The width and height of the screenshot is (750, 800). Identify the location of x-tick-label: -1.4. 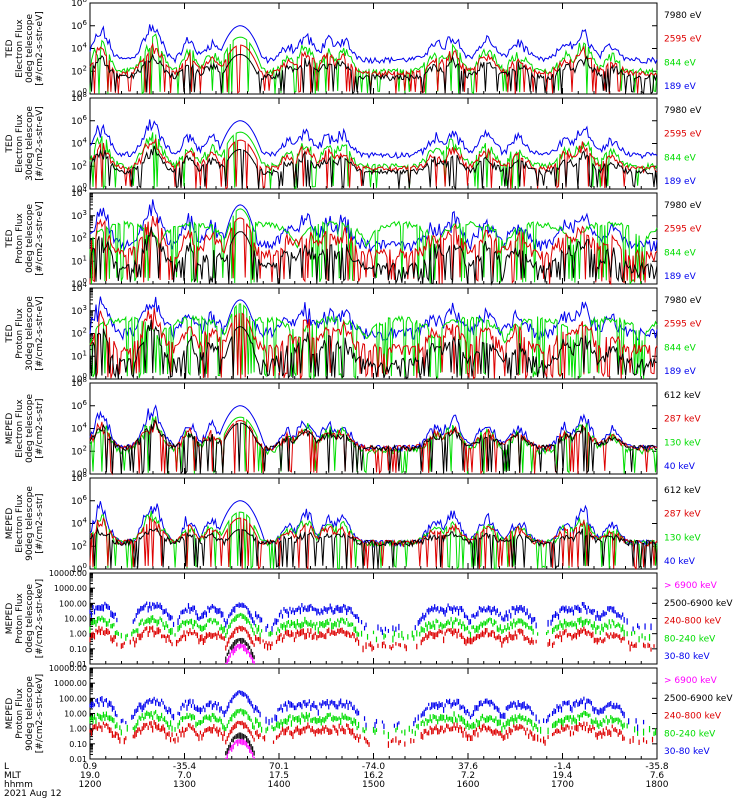
(563, 767).